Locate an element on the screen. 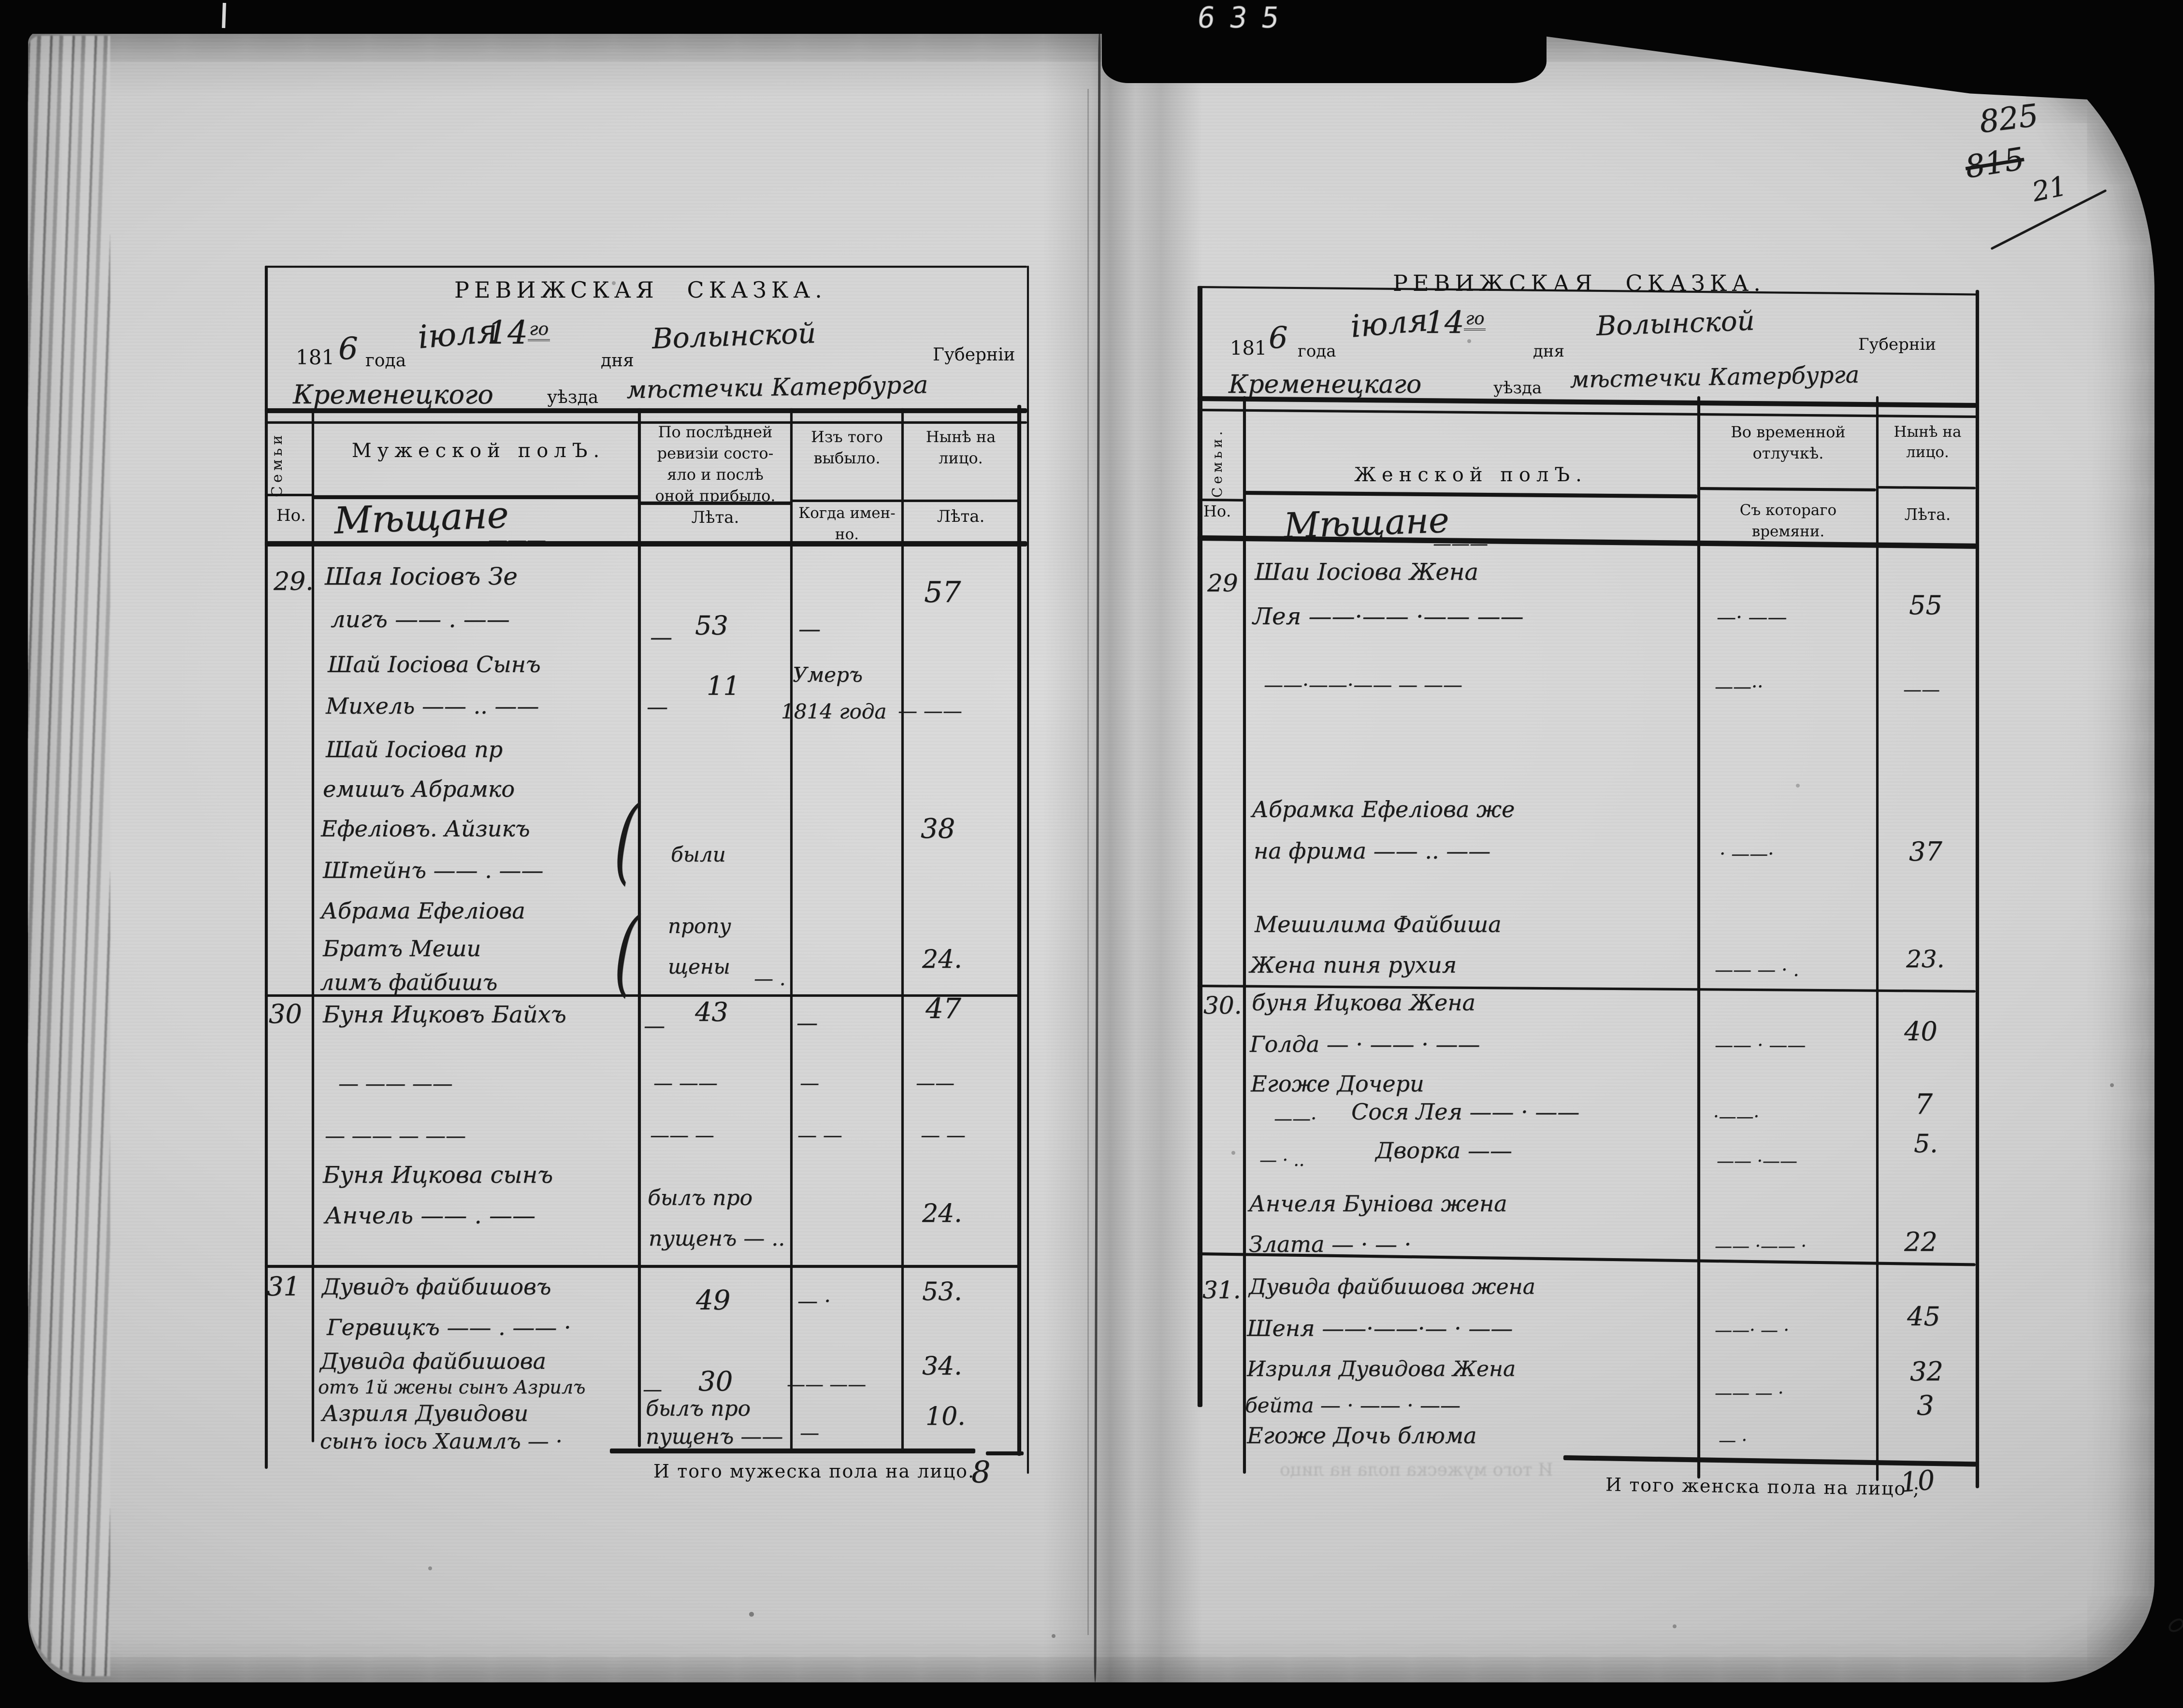 This screenshot has height=1708, width=2183. age-value: 43 is located at coordinates (711, 1012).